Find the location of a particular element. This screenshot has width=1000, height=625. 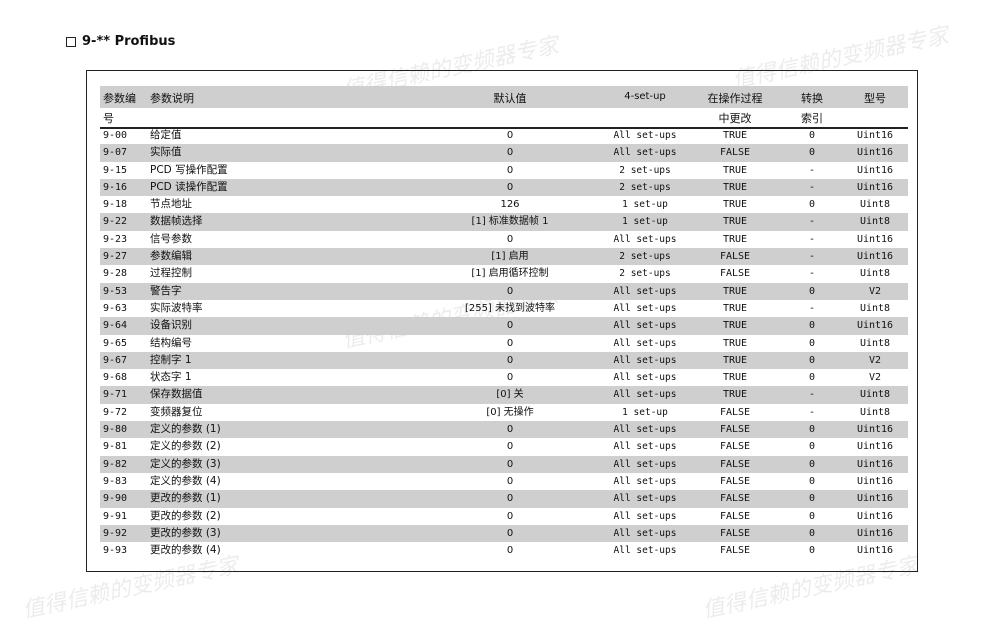

cell-param-desc: 节点地址 is located at coordinates (171, 204).